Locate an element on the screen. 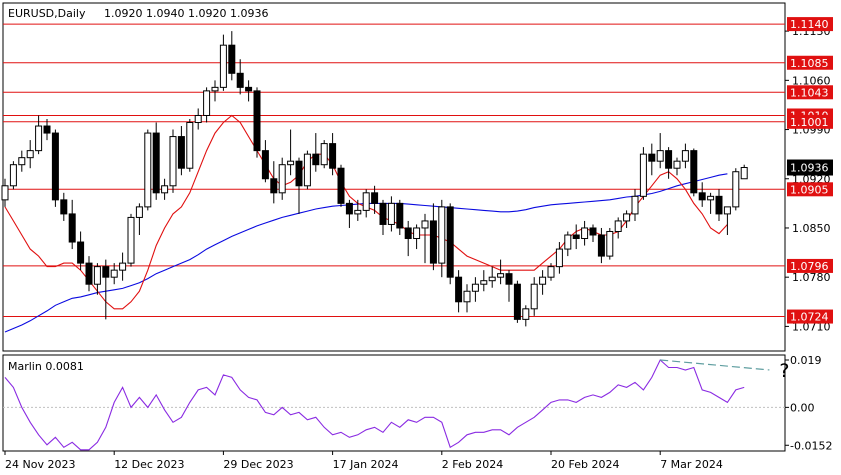  current-price-bg is located at coordinates (810, 167).